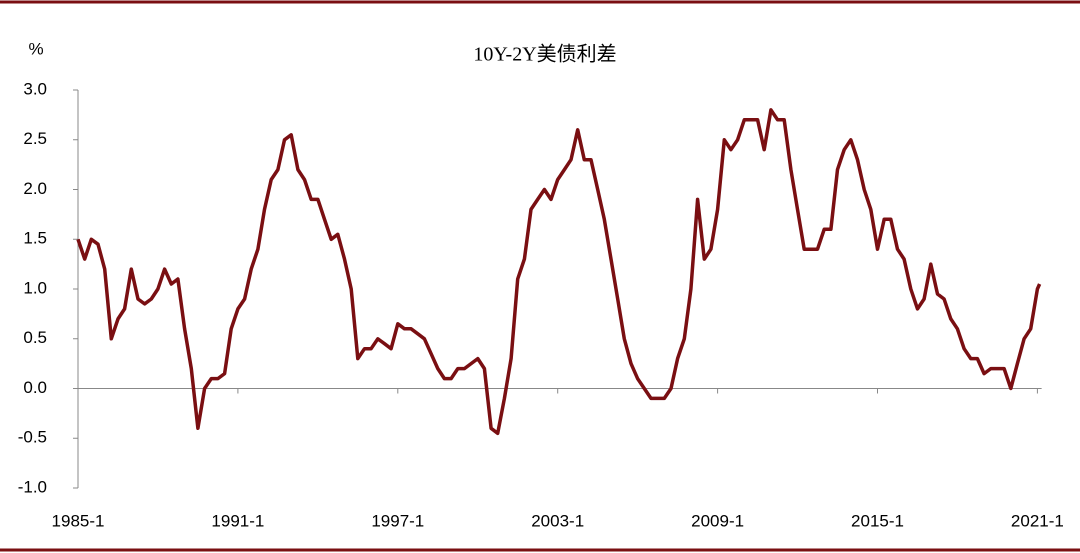  I want to click on x-tick-label: 2021-1, so click(1037, 520).